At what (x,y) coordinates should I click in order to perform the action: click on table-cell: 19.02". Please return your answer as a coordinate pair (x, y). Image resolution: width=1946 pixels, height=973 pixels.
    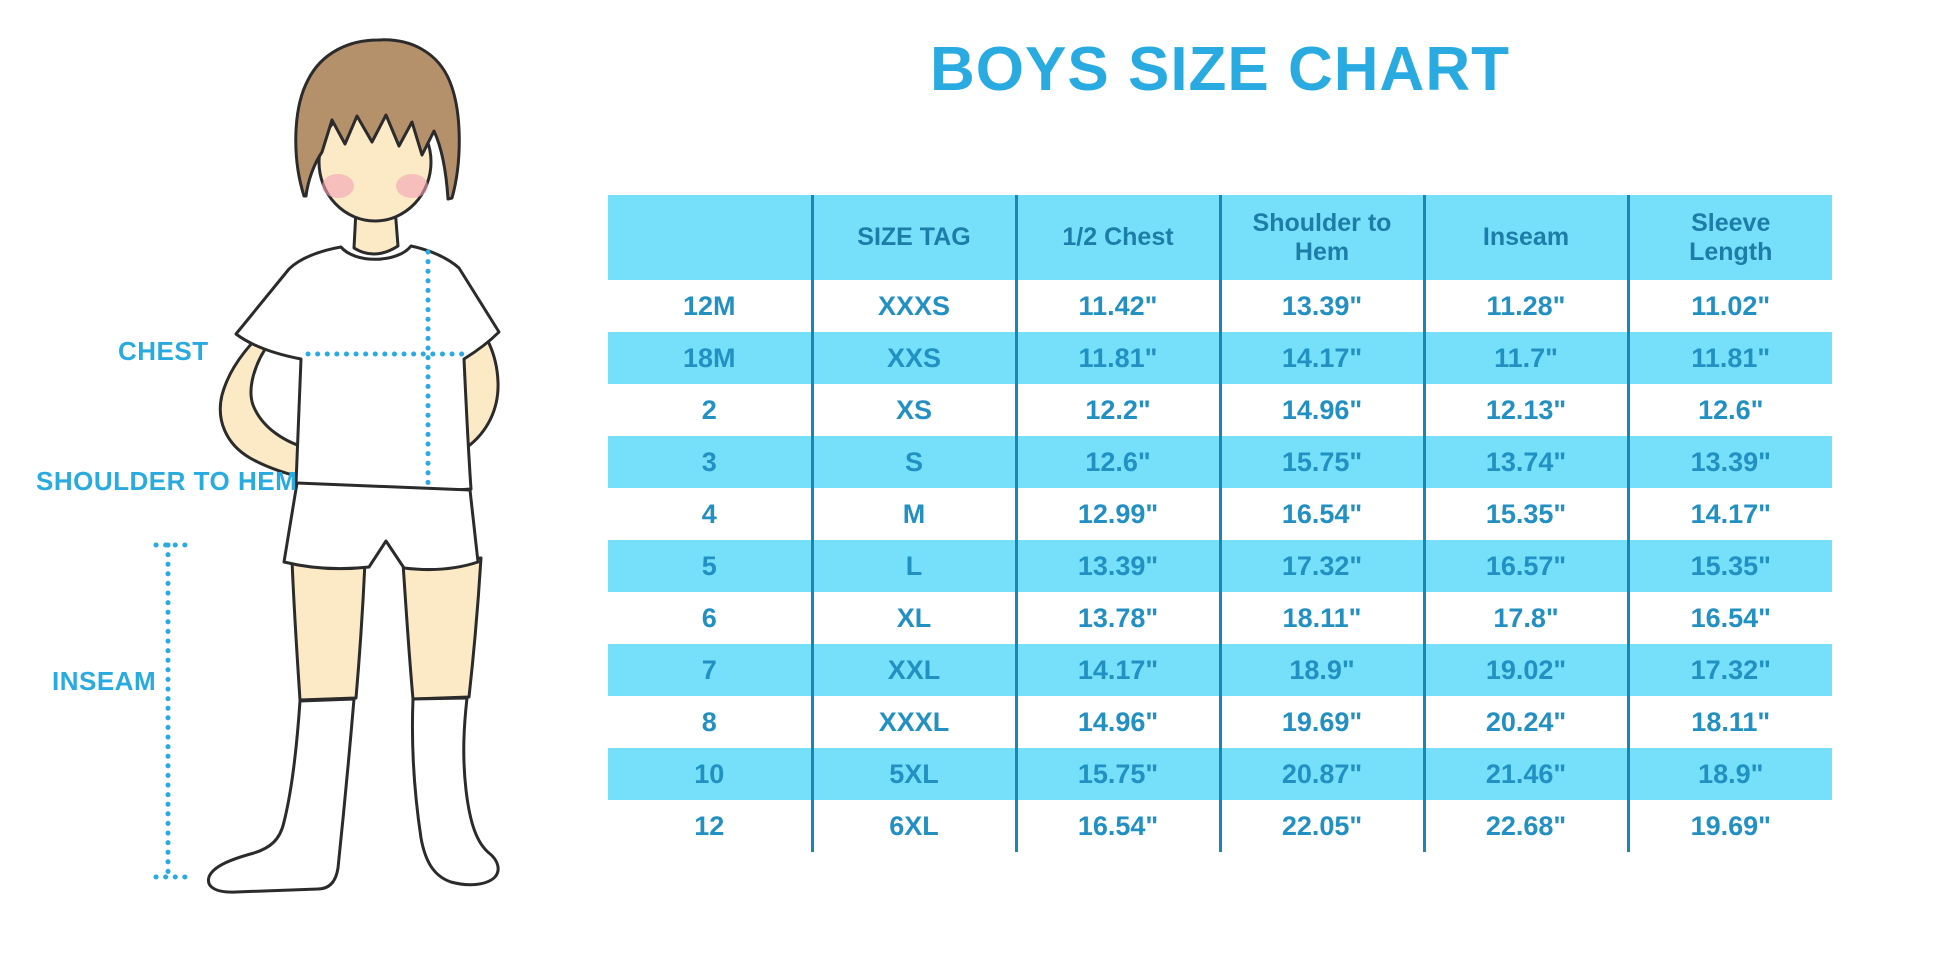
    Looking at the image, I should click on (1525, 670).